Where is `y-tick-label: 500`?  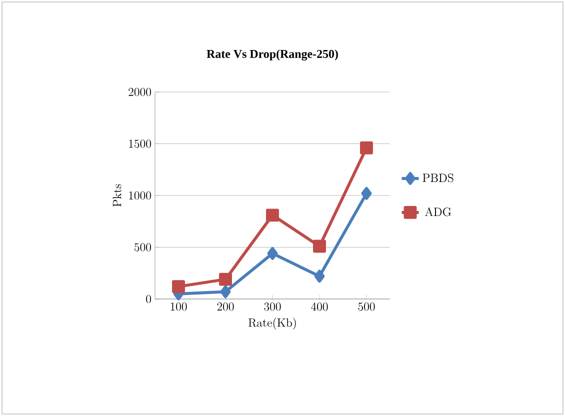
y-tick-label: 500 is located at coordinates (142, 247).